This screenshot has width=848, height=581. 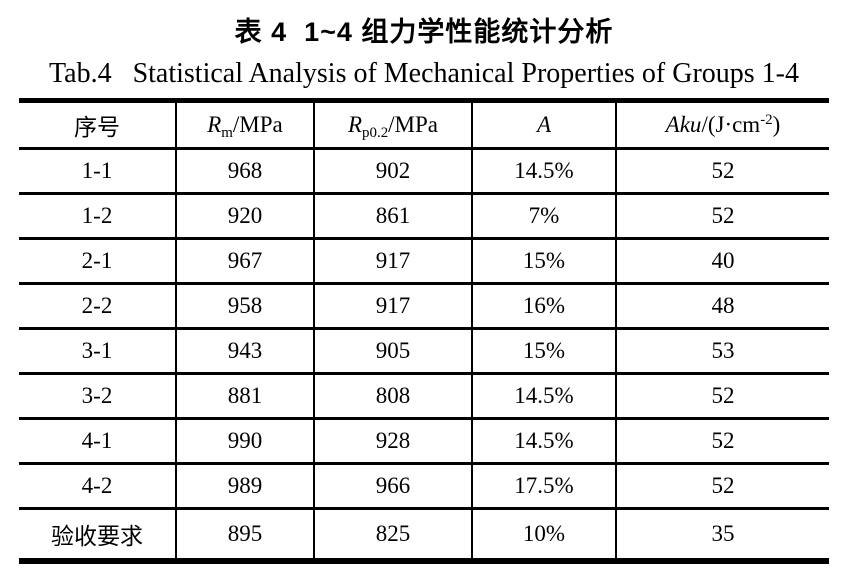 I want to click on table-row-4-1: 4-1 990 928 14.5% 52, so click(x=424, y=441).